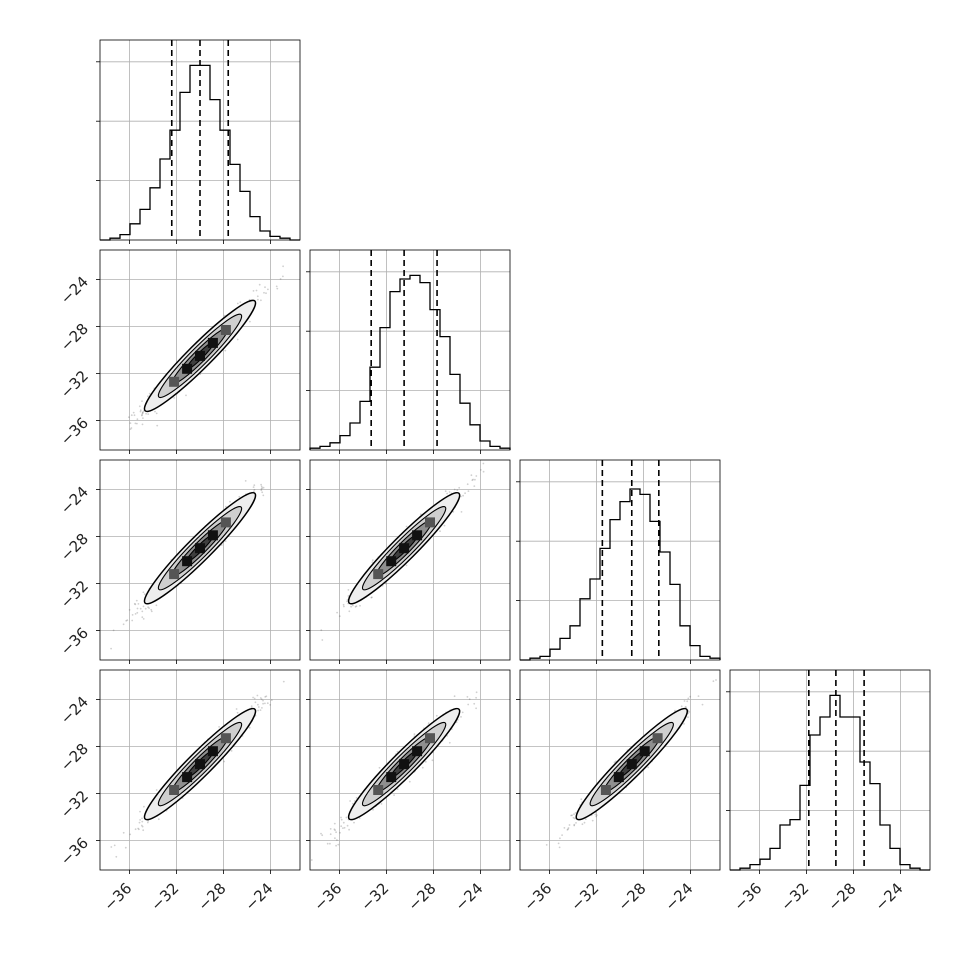 The width and height of the screenshot is (970, 970). What do you see at coordinates (841, 896) in the screenshot?
I see `x-tick-label-col3-2: −28` at bounding box center [841, 896].